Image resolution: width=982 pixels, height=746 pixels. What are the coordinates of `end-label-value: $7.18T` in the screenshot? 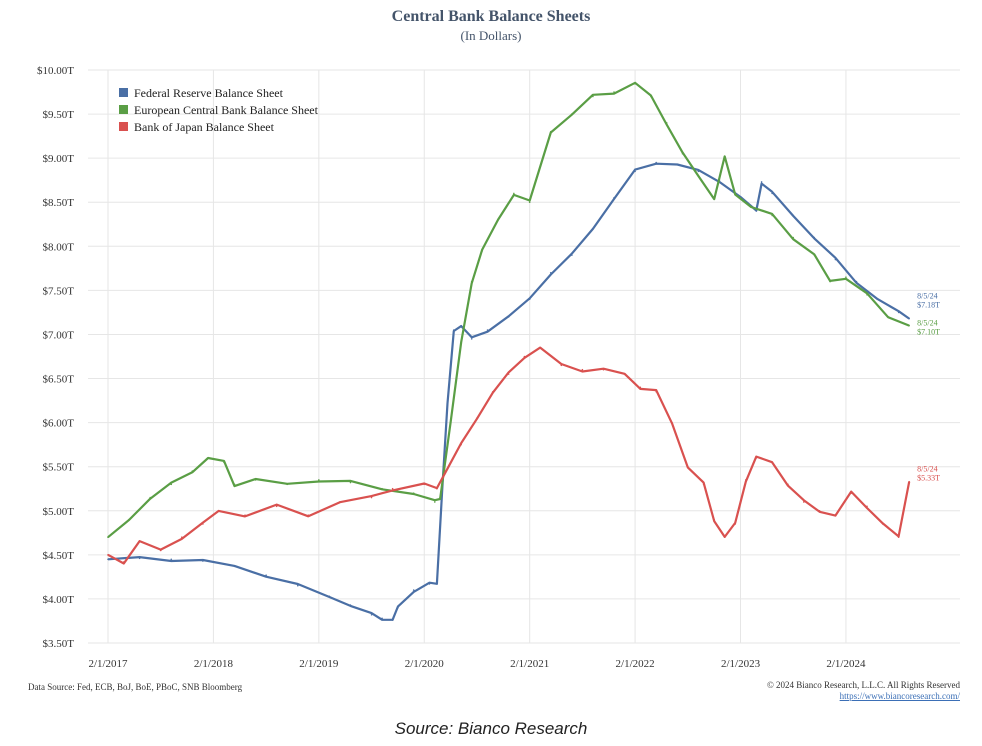 It's located at (928, 305).